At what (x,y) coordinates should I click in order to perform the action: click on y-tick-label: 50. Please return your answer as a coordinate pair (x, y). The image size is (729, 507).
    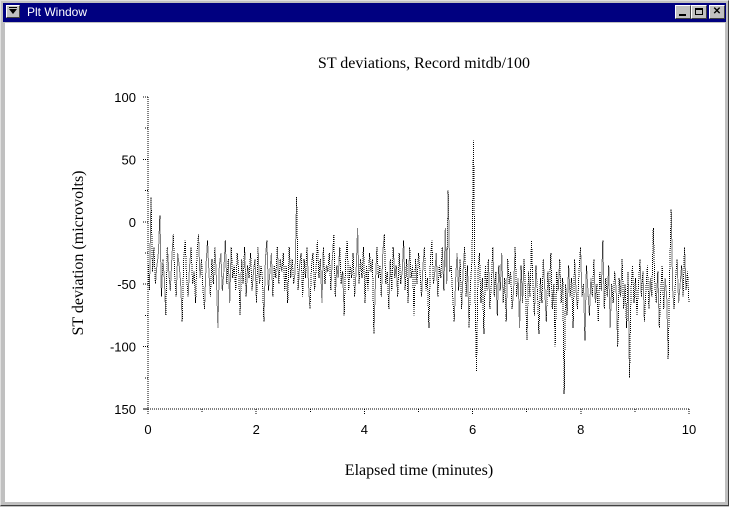
    Looking at the image, I should click on (129, 159).